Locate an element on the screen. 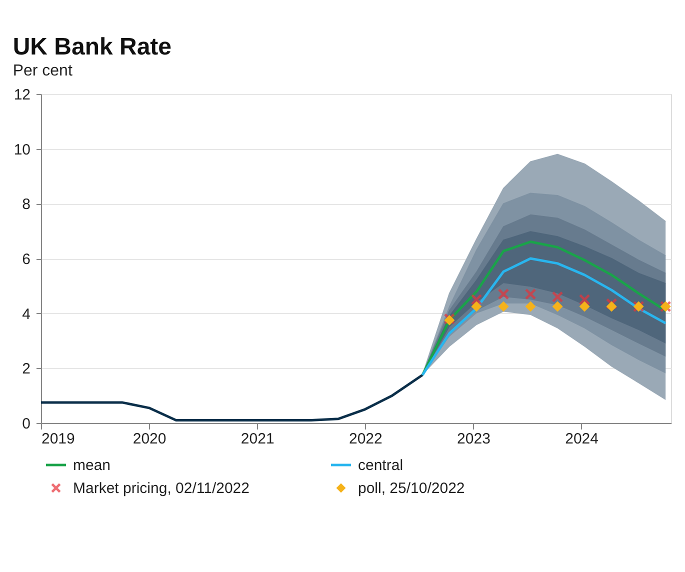  y-tick-label: 8 is located at coordinates (26, 205).